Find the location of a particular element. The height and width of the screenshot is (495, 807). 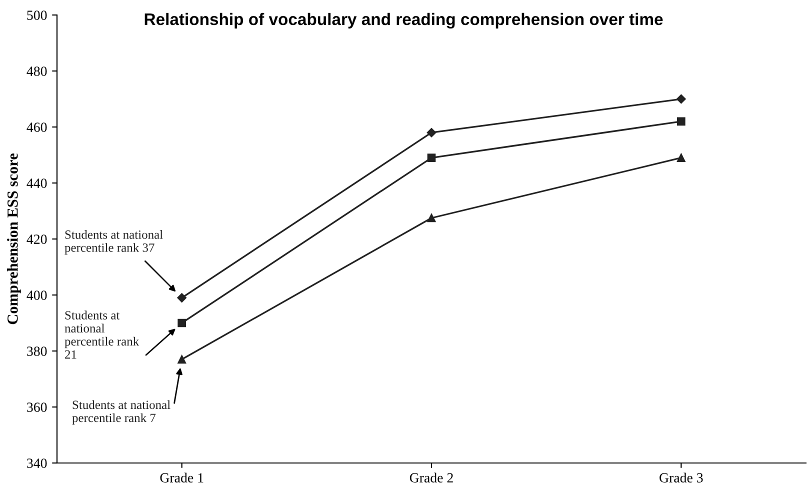

x-tick-label: Grade 2 is located at coordinates (431, 477).